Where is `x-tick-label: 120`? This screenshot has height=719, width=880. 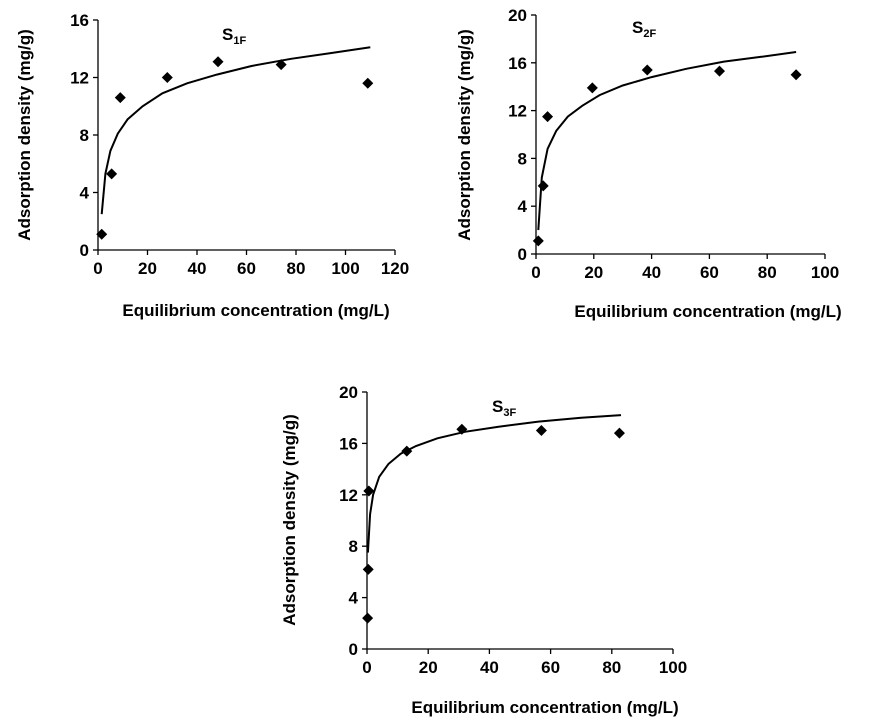
x-tick-label: 120 is located at coordinates (395, 268).